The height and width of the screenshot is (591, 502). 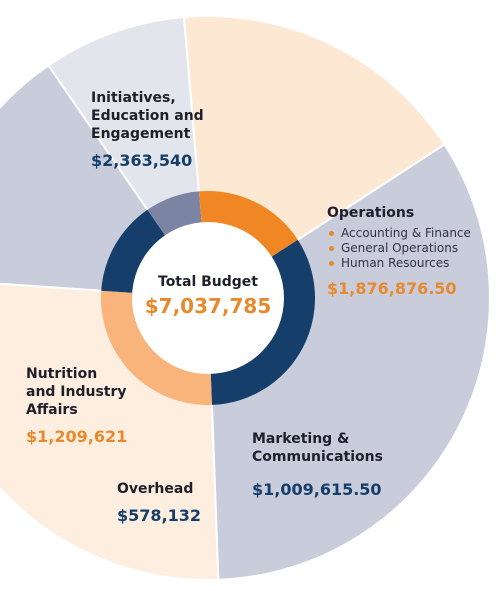 I want to click on operations-item: Accounting & Finance, so click(x=409, y=233).